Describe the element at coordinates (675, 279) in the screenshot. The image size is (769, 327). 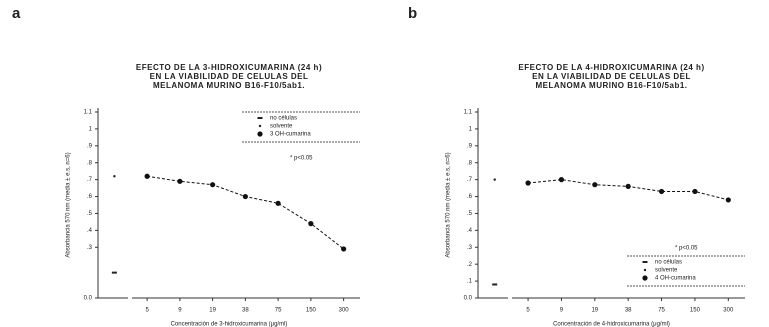
I see `legend-label: 4 OH-cumarina` at that location.